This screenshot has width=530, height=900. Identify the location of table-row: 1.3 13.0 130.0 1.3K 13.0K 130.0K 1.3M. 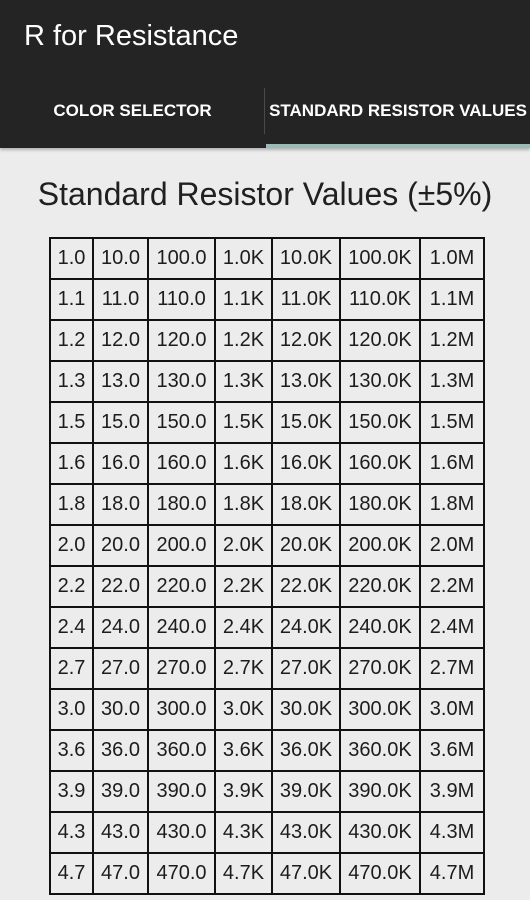
(267, 381).